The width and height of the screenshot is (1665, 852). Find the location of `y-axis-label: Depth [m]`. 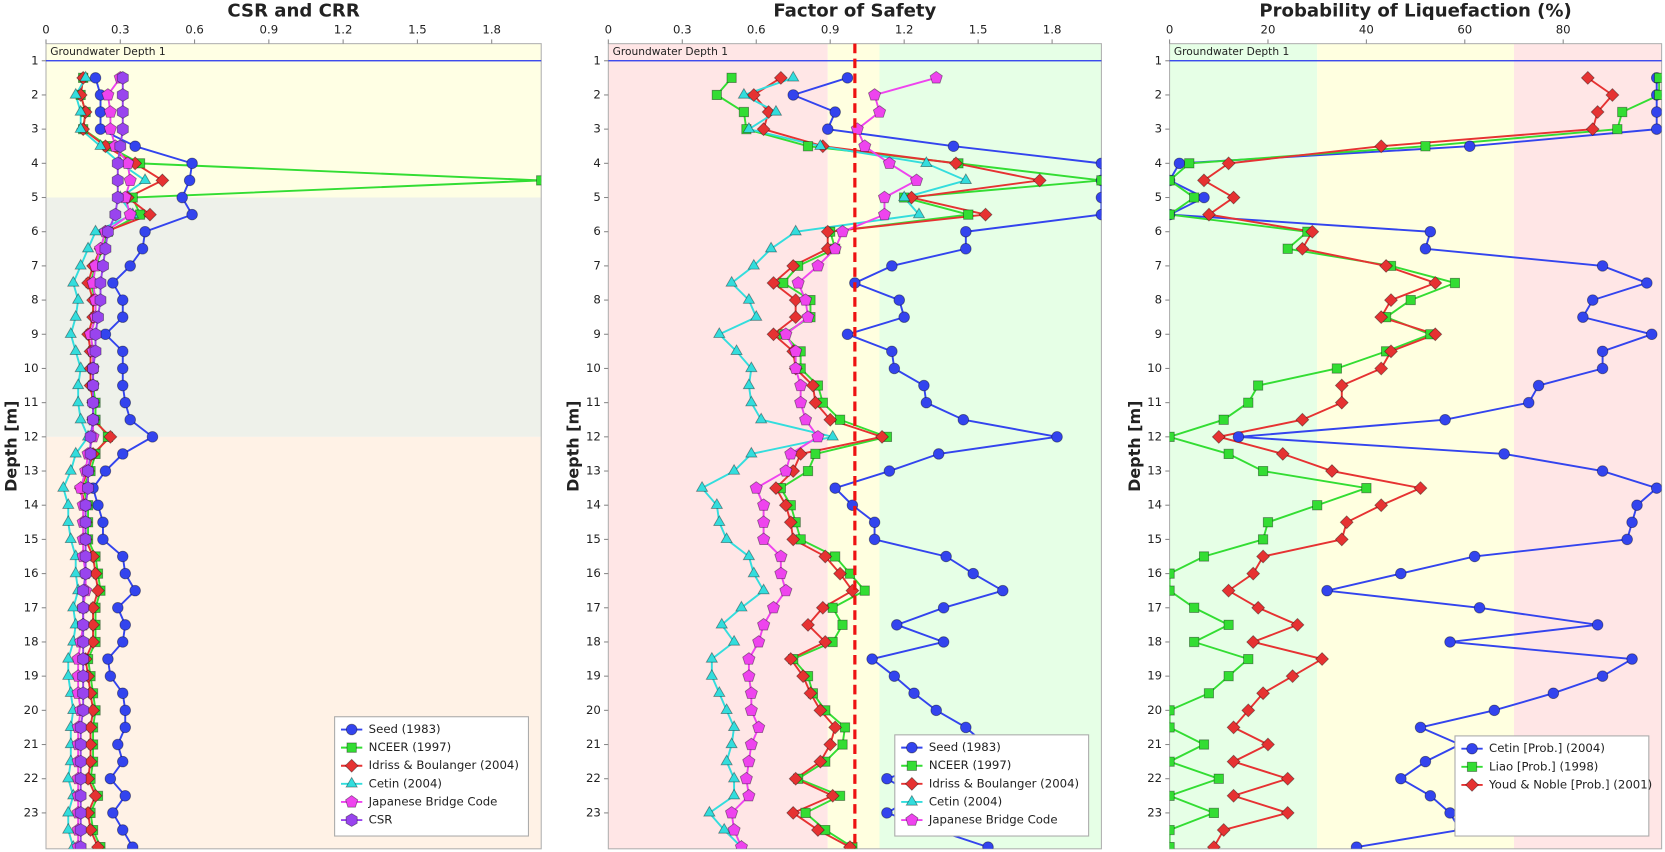

y-axis-label: Depth [m] is located at coordinates (573, 446).